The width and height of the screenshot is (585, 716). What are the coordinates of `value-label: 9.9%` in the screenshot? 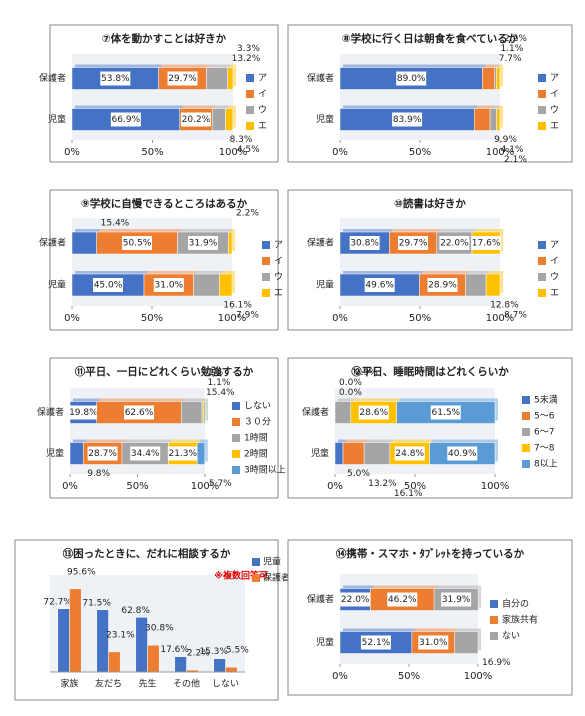 It's located at (505, 140).